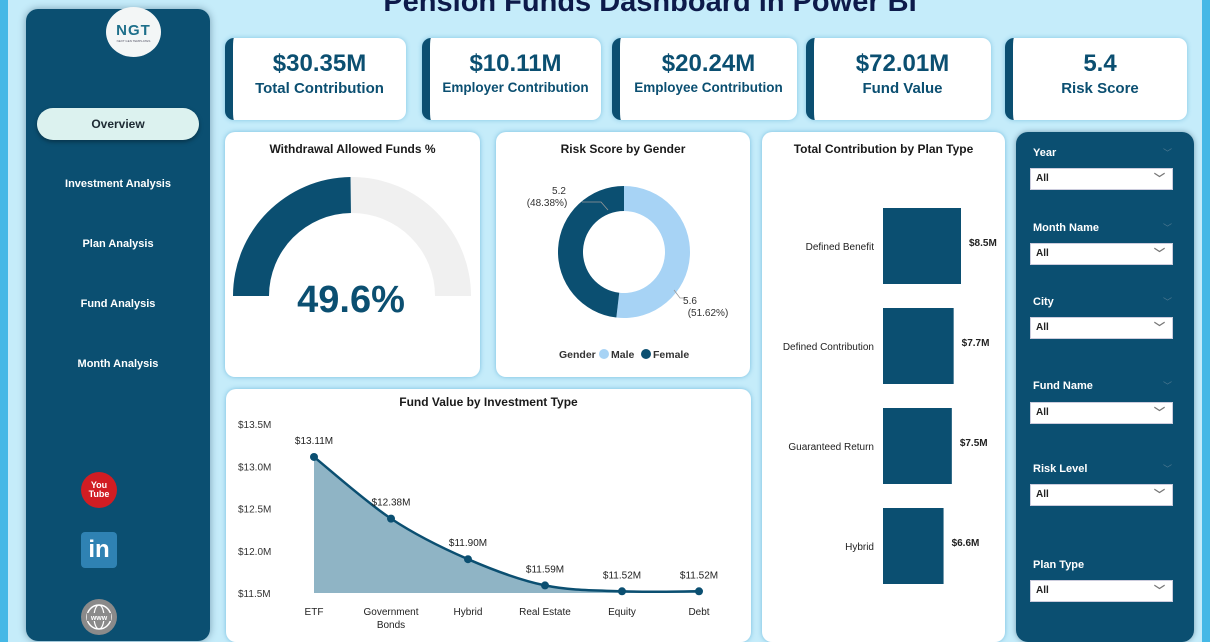 The height and width of the screenshot is (642, 1210). What do you see at coordinates (99, 617) in the screenshot?
I see `globe-icon: www` at bounding box center [99, 617].